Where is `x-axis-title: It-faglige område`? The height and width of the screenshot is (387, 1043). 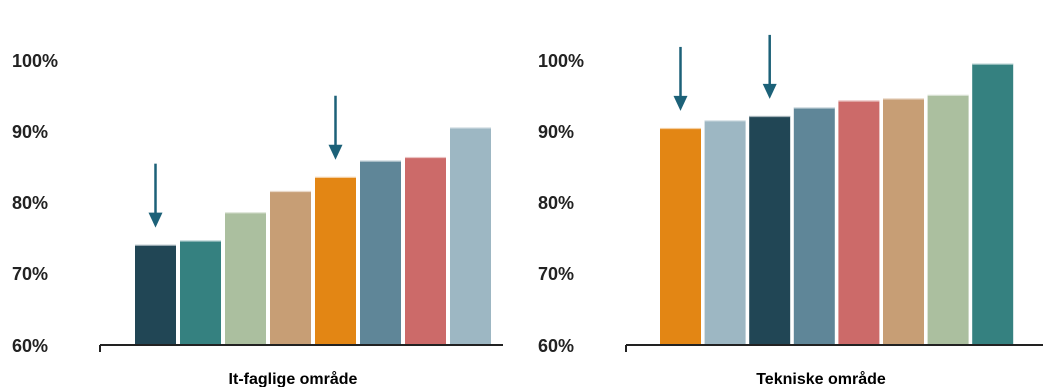
x-axis-title: It-faglige område is located at coordinates (293, 378).